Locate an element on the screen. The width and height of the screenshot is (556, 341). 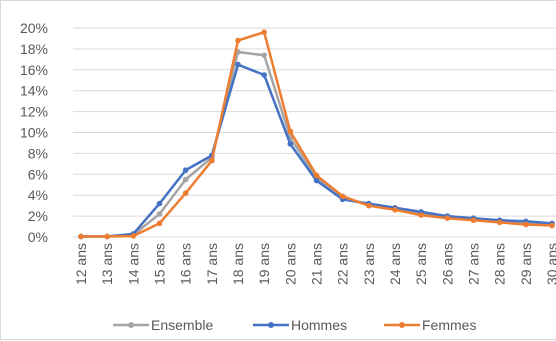
legend-marker-ensemble is located at coordinates (131, 325).